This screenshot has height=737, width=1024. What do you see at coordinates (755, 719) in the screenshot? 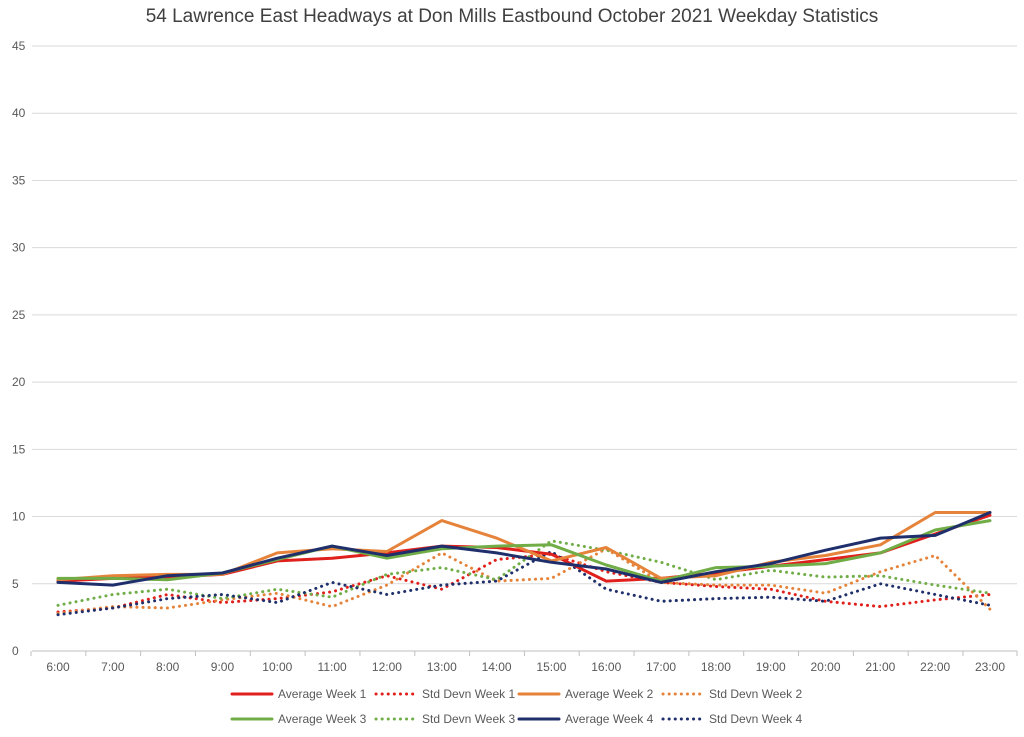
I see `legend-label-std-devn-week-4: Std Devn Week 4` at bounding box center [755, 719].